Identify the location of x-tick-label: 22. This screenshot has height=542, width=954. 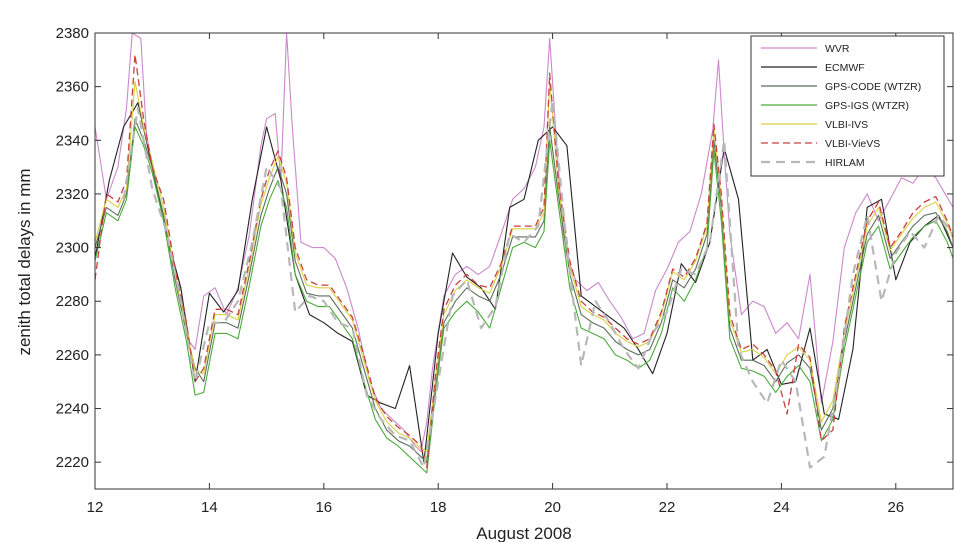
(667, 507).